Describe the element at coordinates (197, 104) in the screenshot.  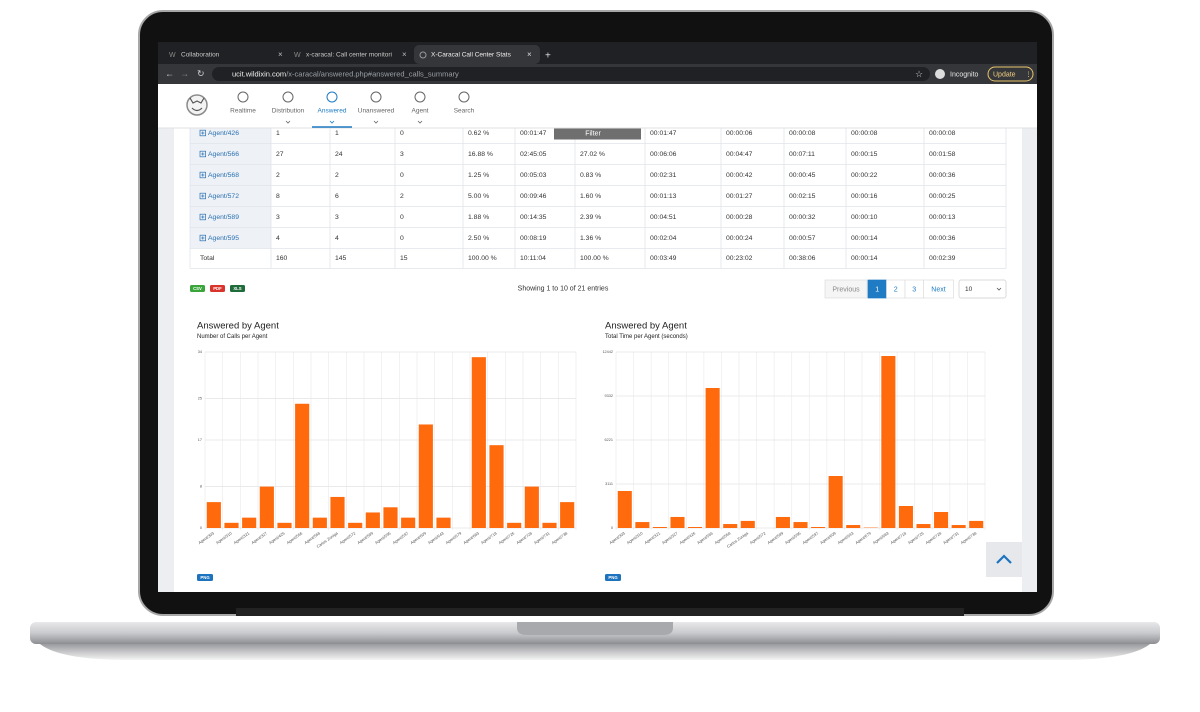
I see `logo-mark` at that location.